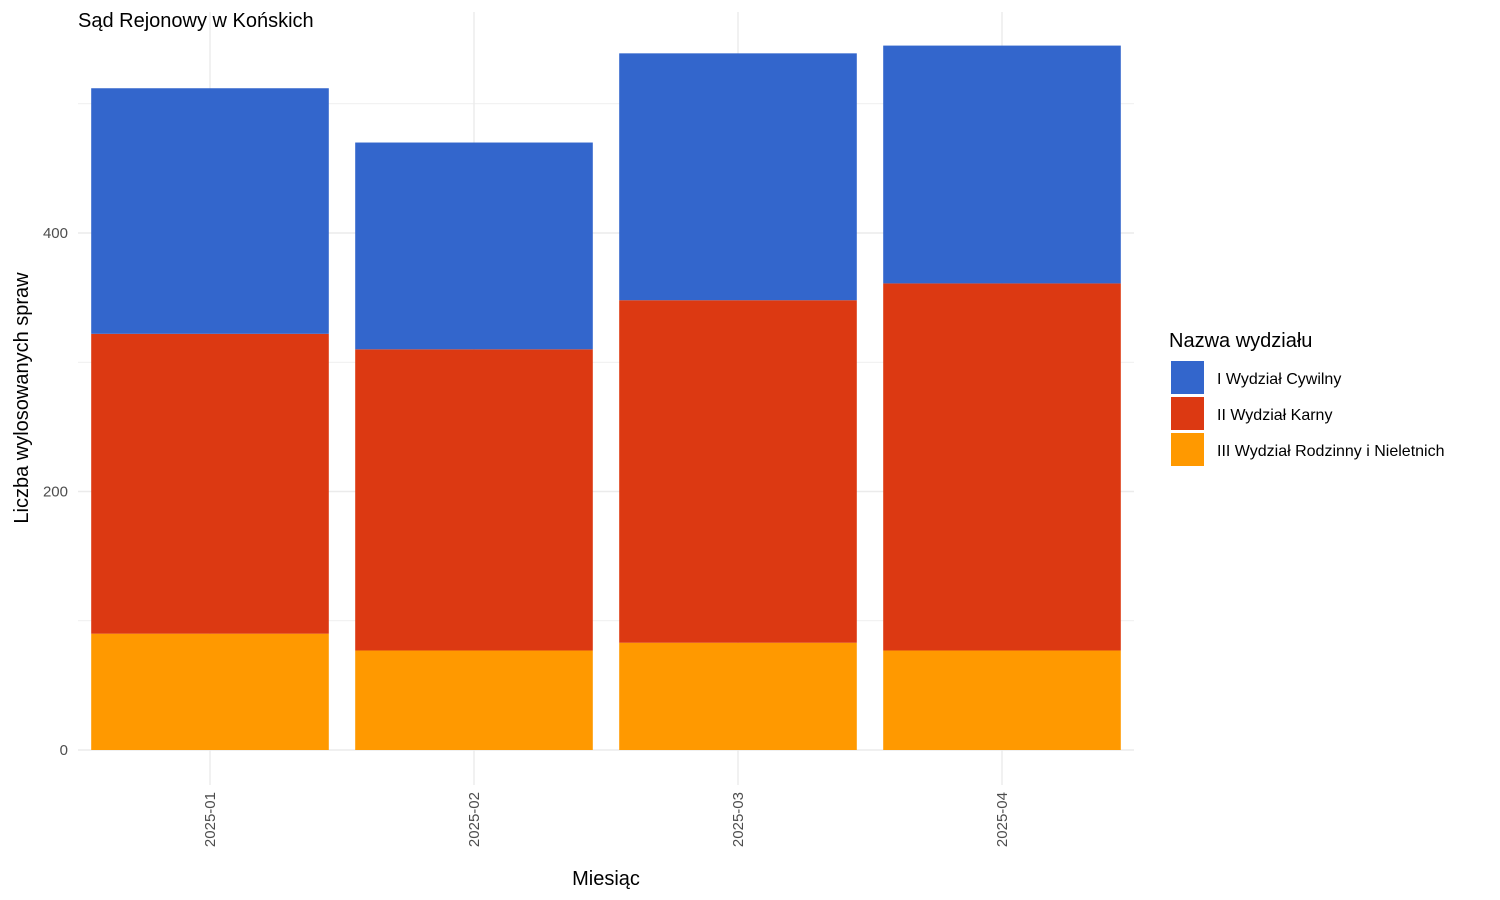 The width and height of the screenshot is (1500, 900). What do you see at coordinates (1274, 415) in the screenshot?
I see `legend-label: II Wydział Karny` at bounding box center [1274, 415].